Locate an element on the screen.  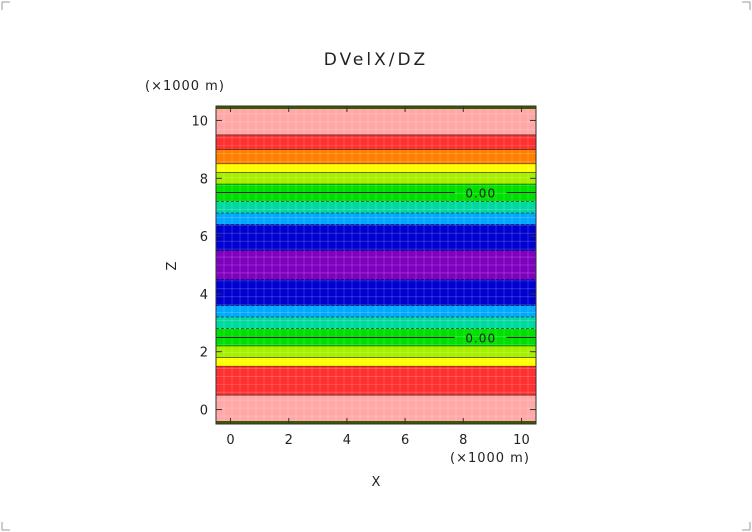
corner-mark-top-right is located at coordinates (746, 5).